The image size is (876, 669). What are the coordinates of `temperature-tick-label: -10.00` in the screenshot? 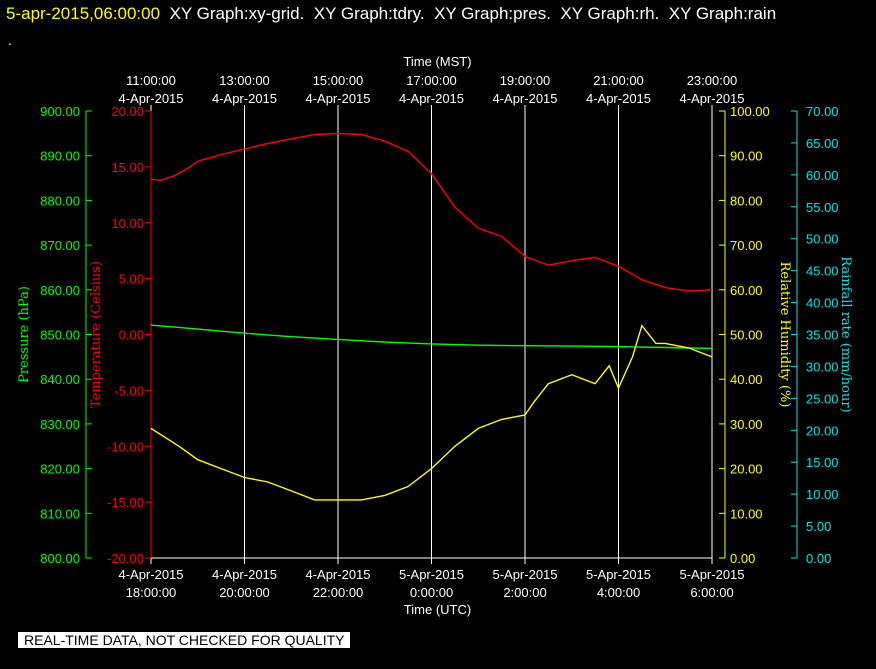 It's located at (125, 446).